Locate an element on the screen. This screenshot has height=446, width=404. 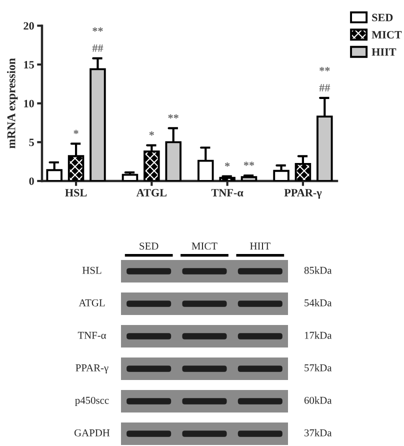
text: ATGL is located at coordinates (91, 302).